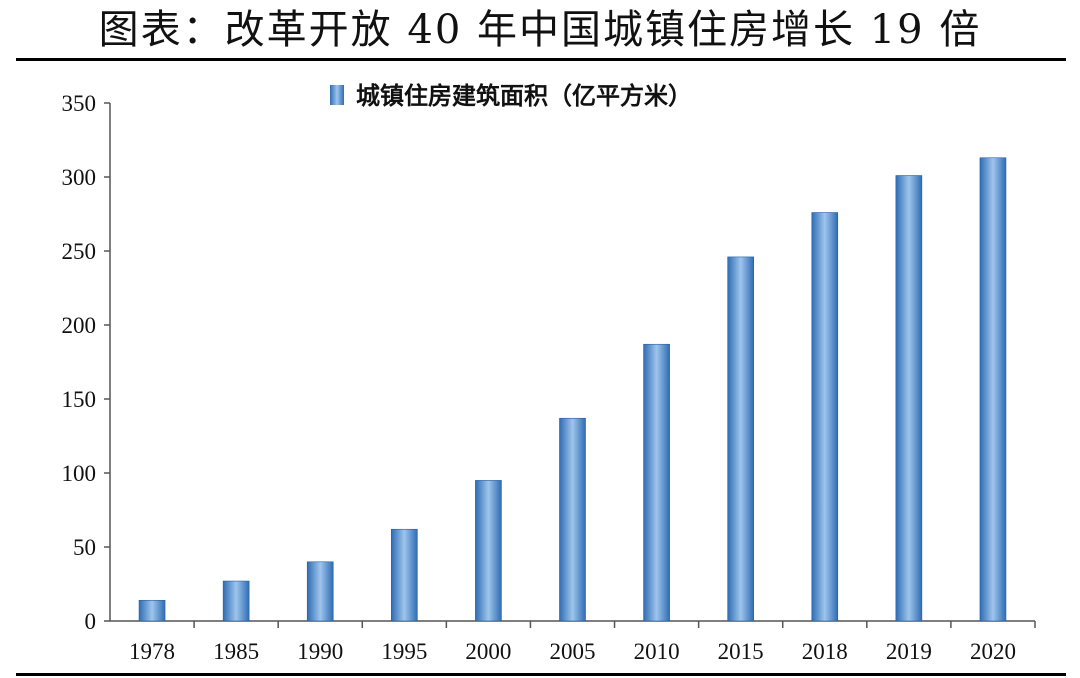 Image resolution: width=1080 pixels, height=678 pixels. What do you see at coordinates (79, 251) in the screenshot?
I see `y-tick-label: 250` at bounding box center [79, 251].